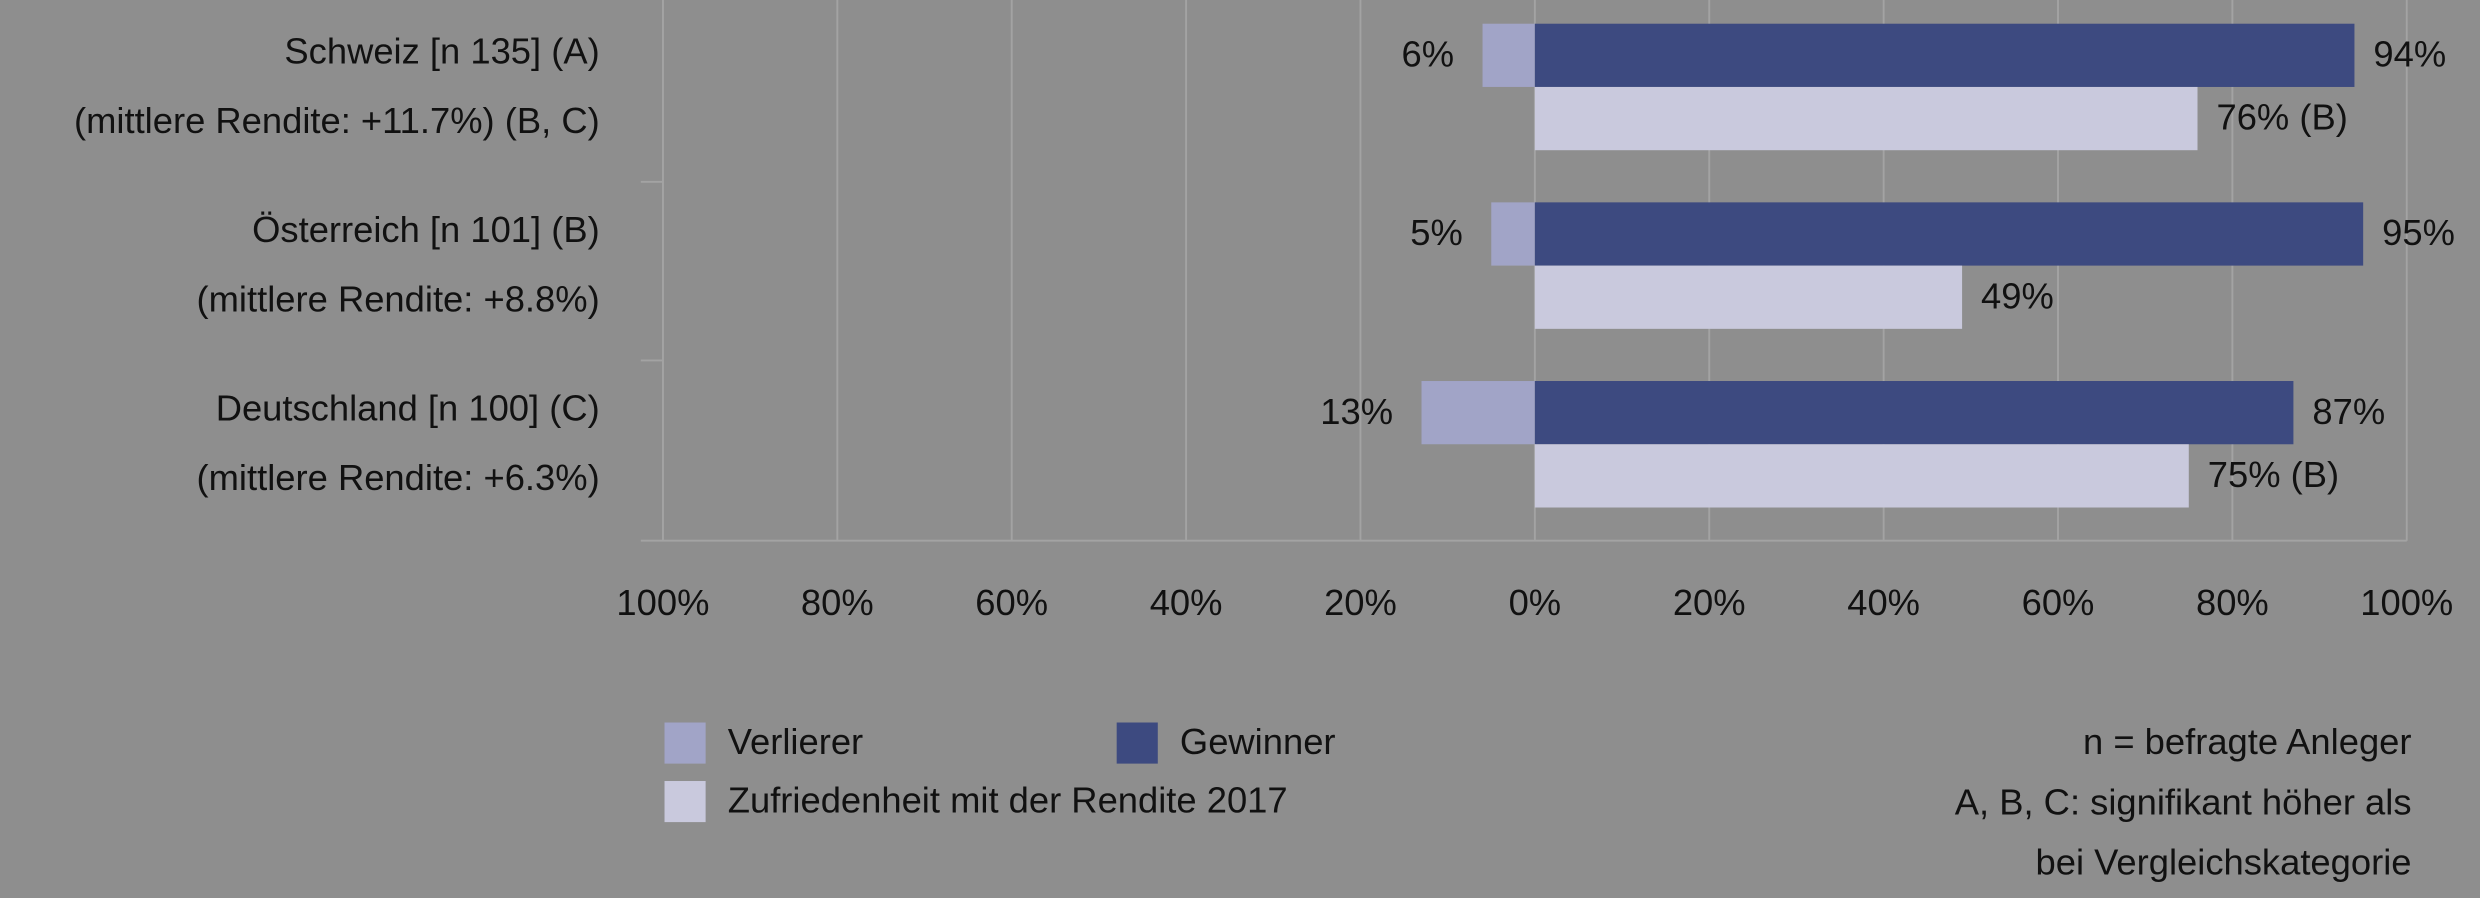 Image resolution: width=2480 pixels, height=898 pixels. I want to click on value-label: 49%, so click(2017, 295).